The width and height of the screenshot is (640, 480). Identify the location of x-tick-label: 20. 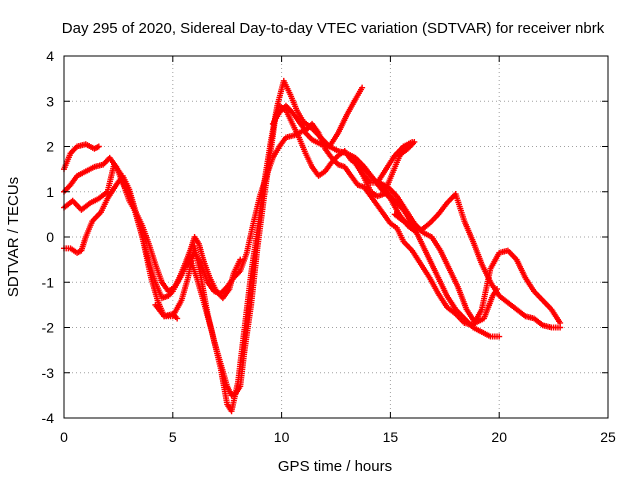
(499, 437).